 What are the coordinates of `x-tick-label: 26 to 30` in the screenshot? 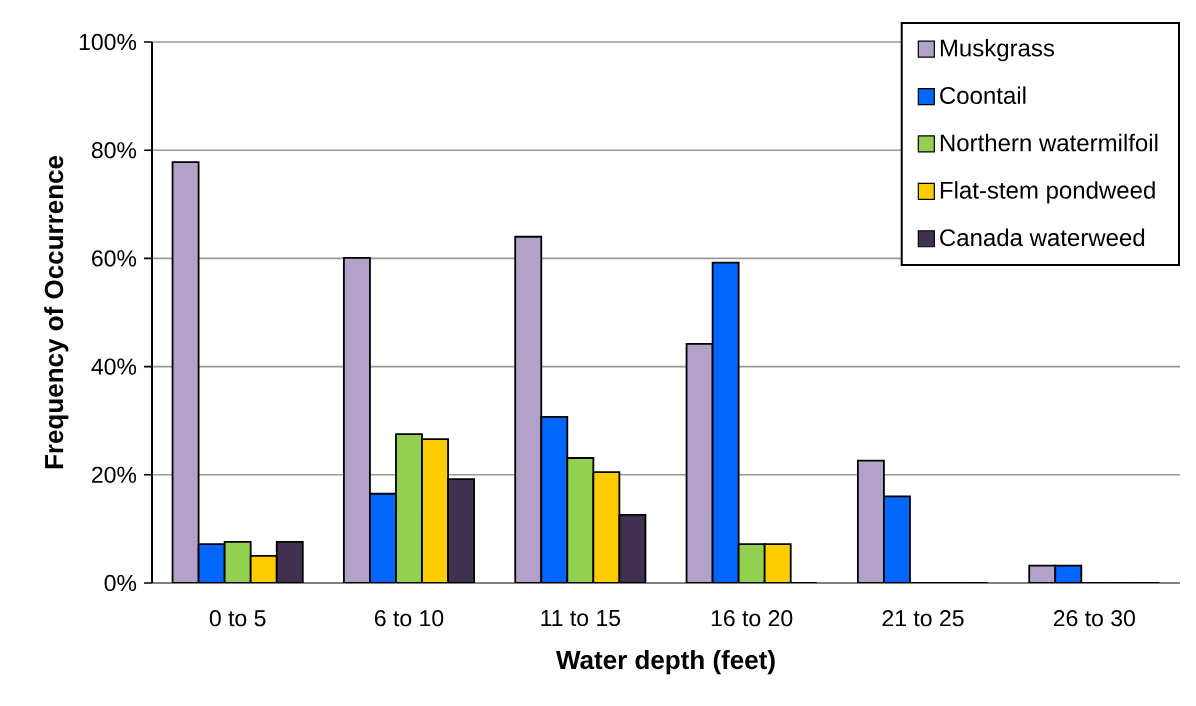 It's located at (1094, 618).